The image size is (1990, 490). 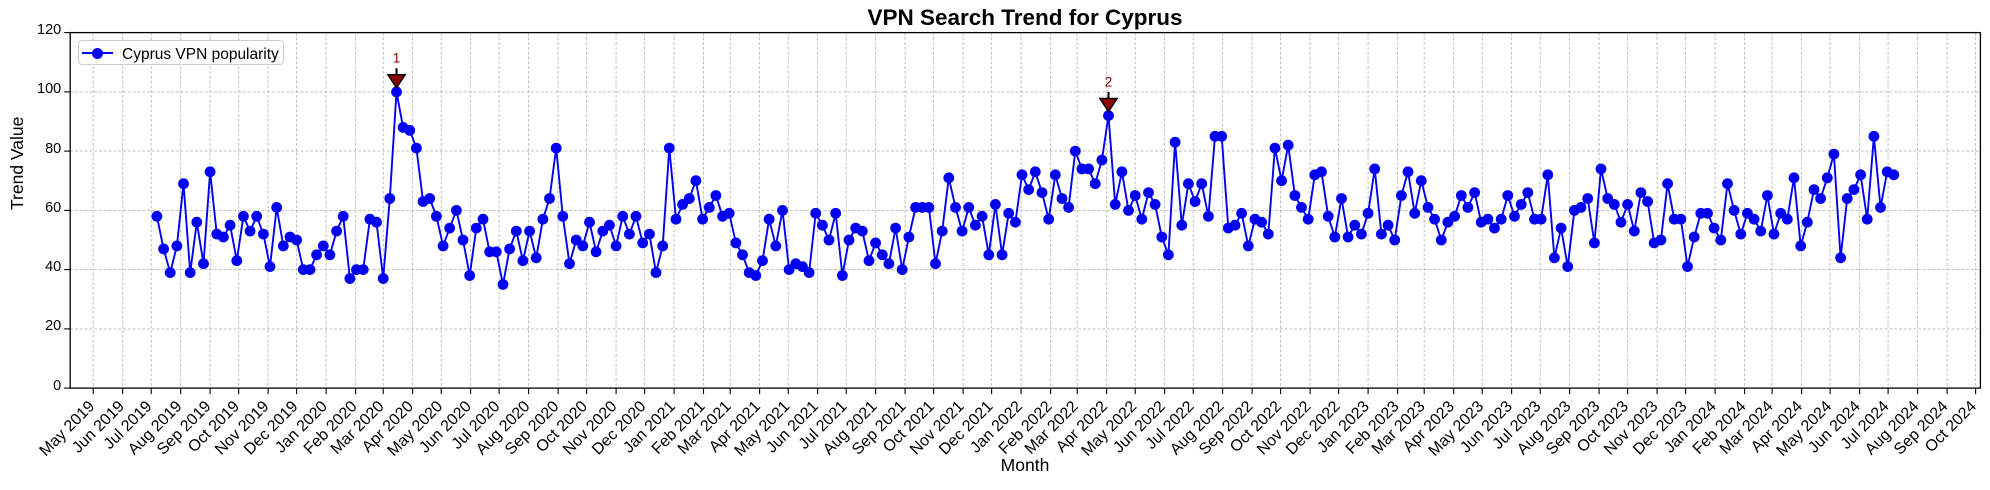 I want to click on svg-text: 1, so click(x=397, y=58).